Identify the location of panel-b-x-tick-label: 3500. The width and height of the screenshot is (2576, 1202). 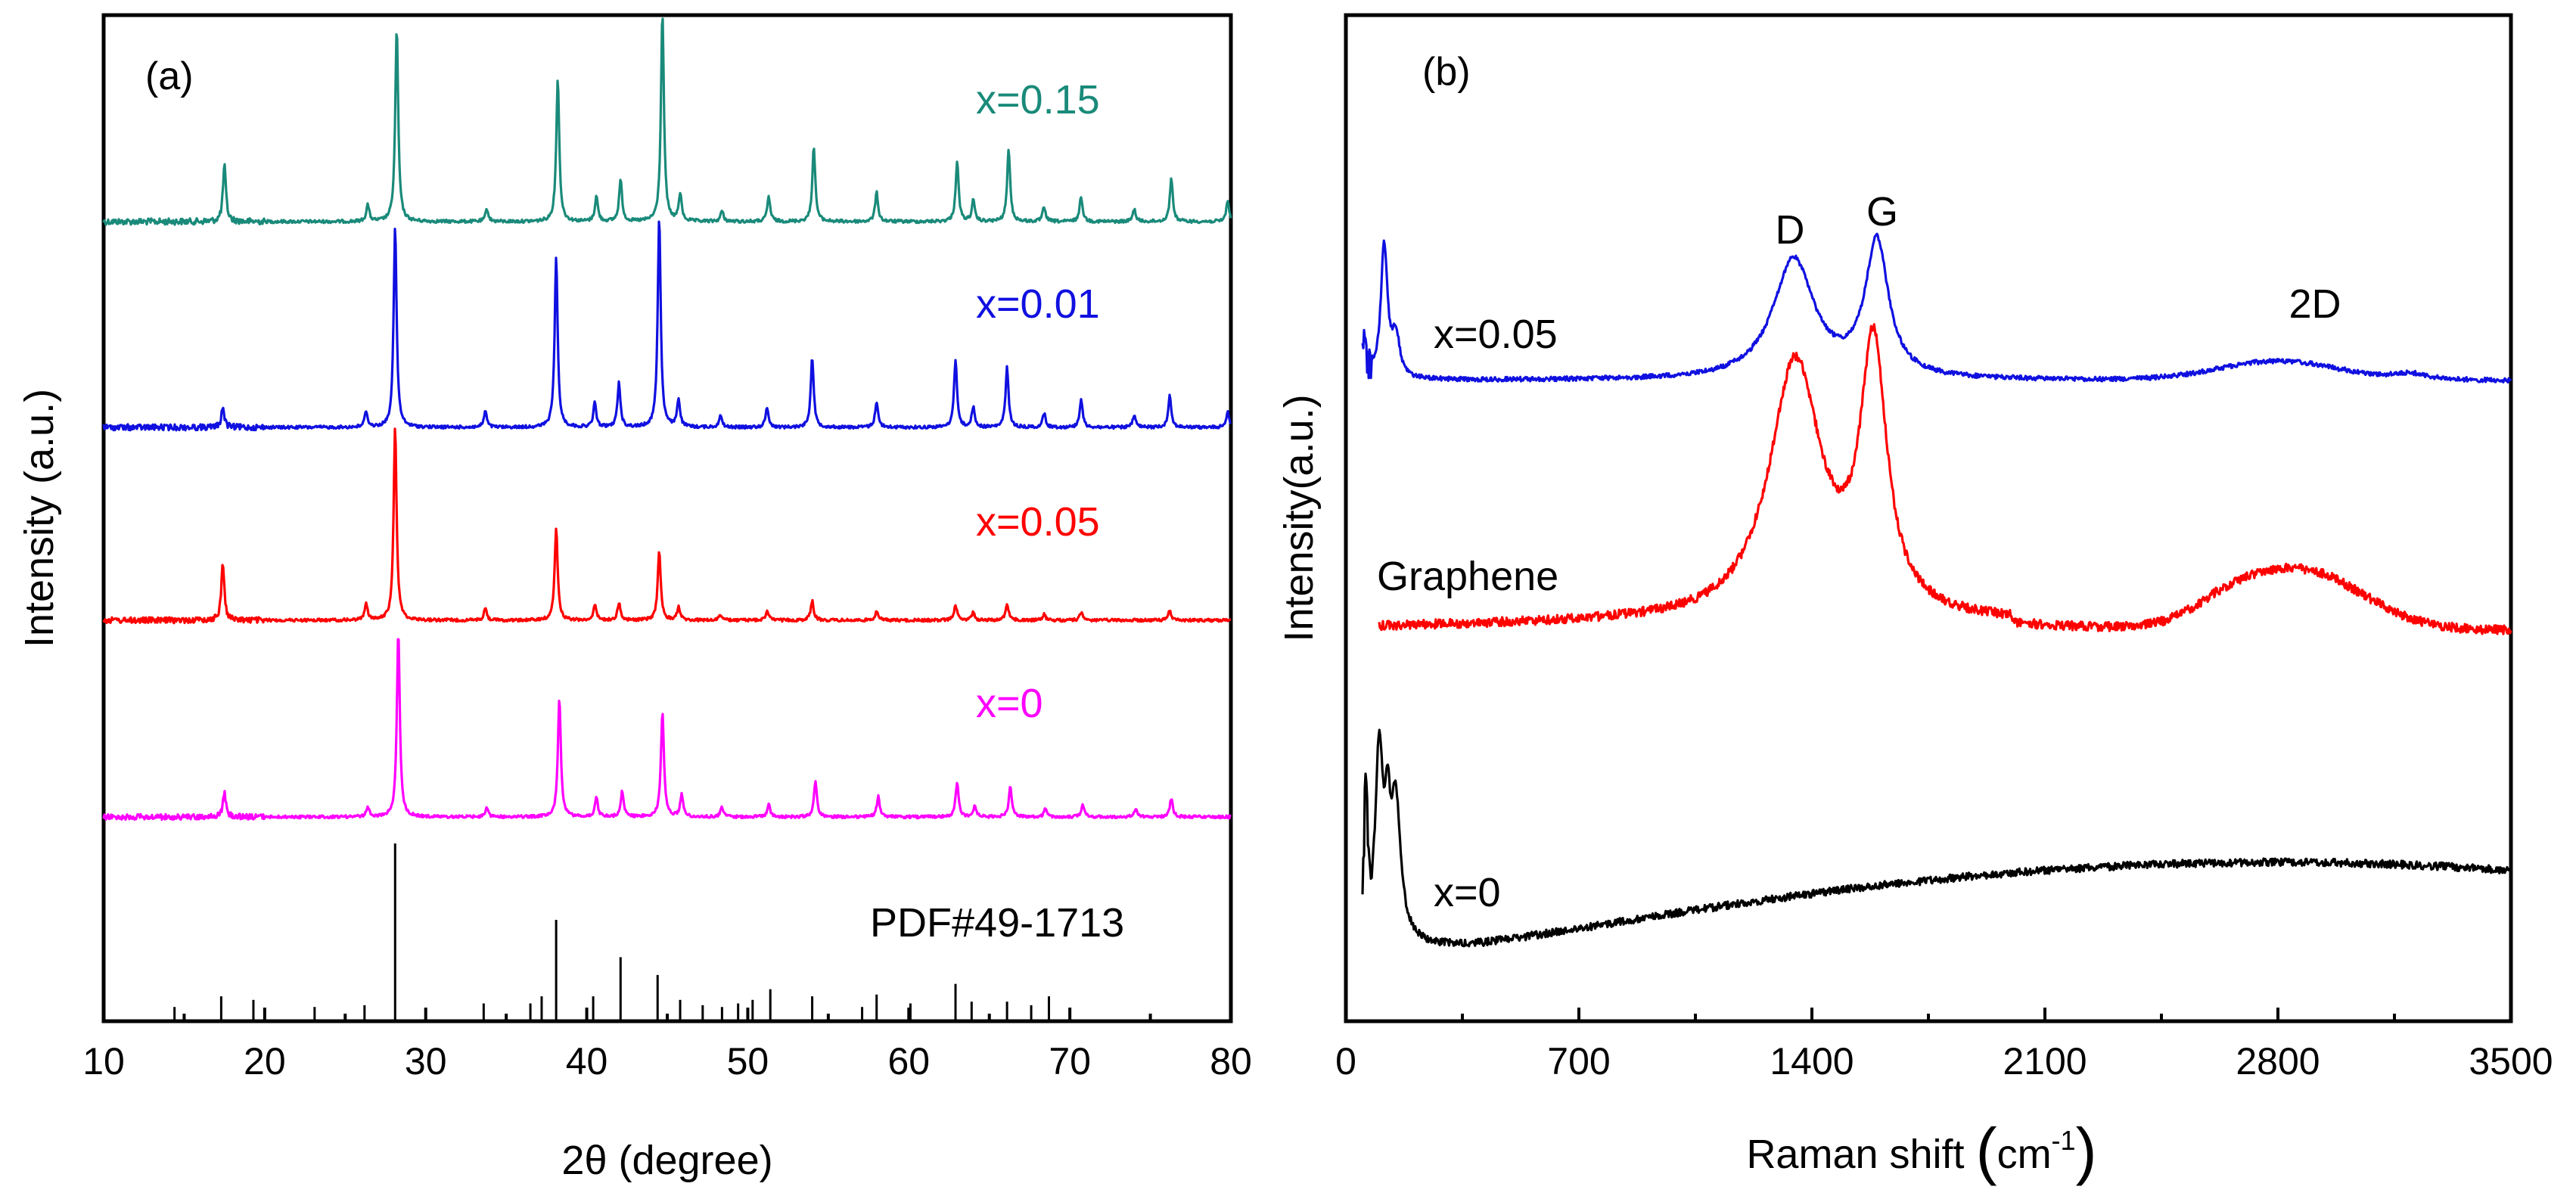
(2511, 1061).